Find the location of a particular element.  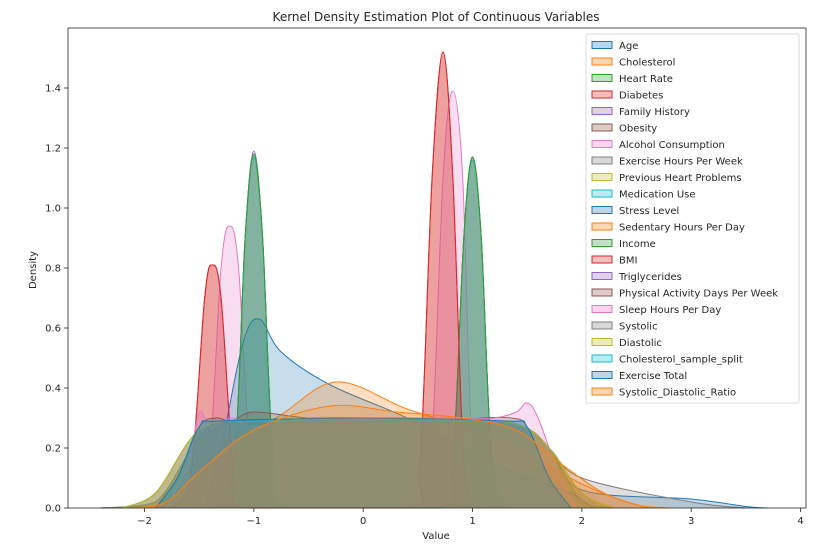

legend-label: Exercise Total is located at coordinates (653, 376).